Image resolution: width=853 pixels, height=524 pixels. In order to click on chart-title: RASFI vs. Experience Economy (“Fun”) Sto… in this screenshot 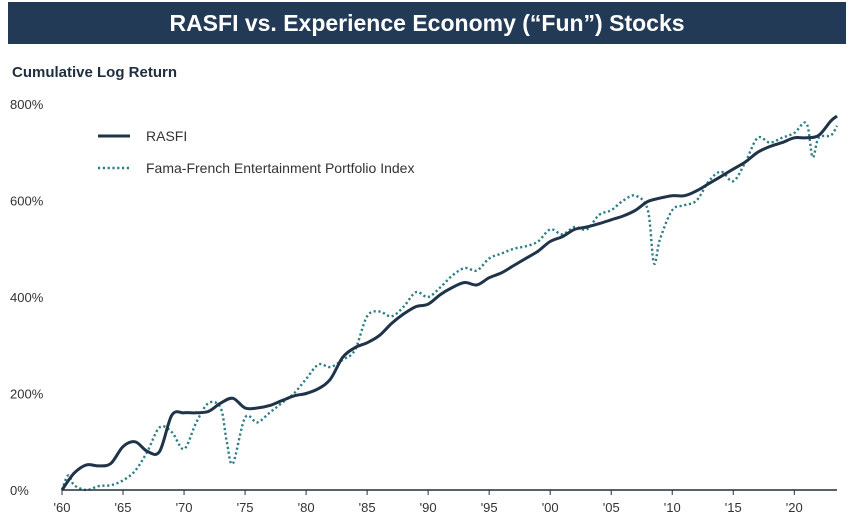, I will do `click(427, 23)`.